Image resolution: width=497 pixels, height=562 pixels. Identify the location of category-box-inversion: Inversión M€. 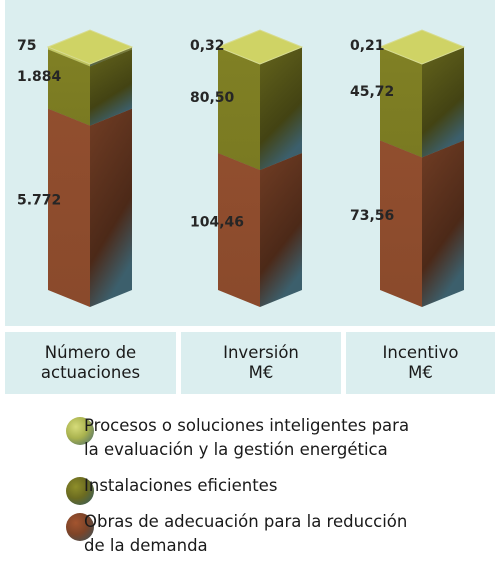
(261, 363).